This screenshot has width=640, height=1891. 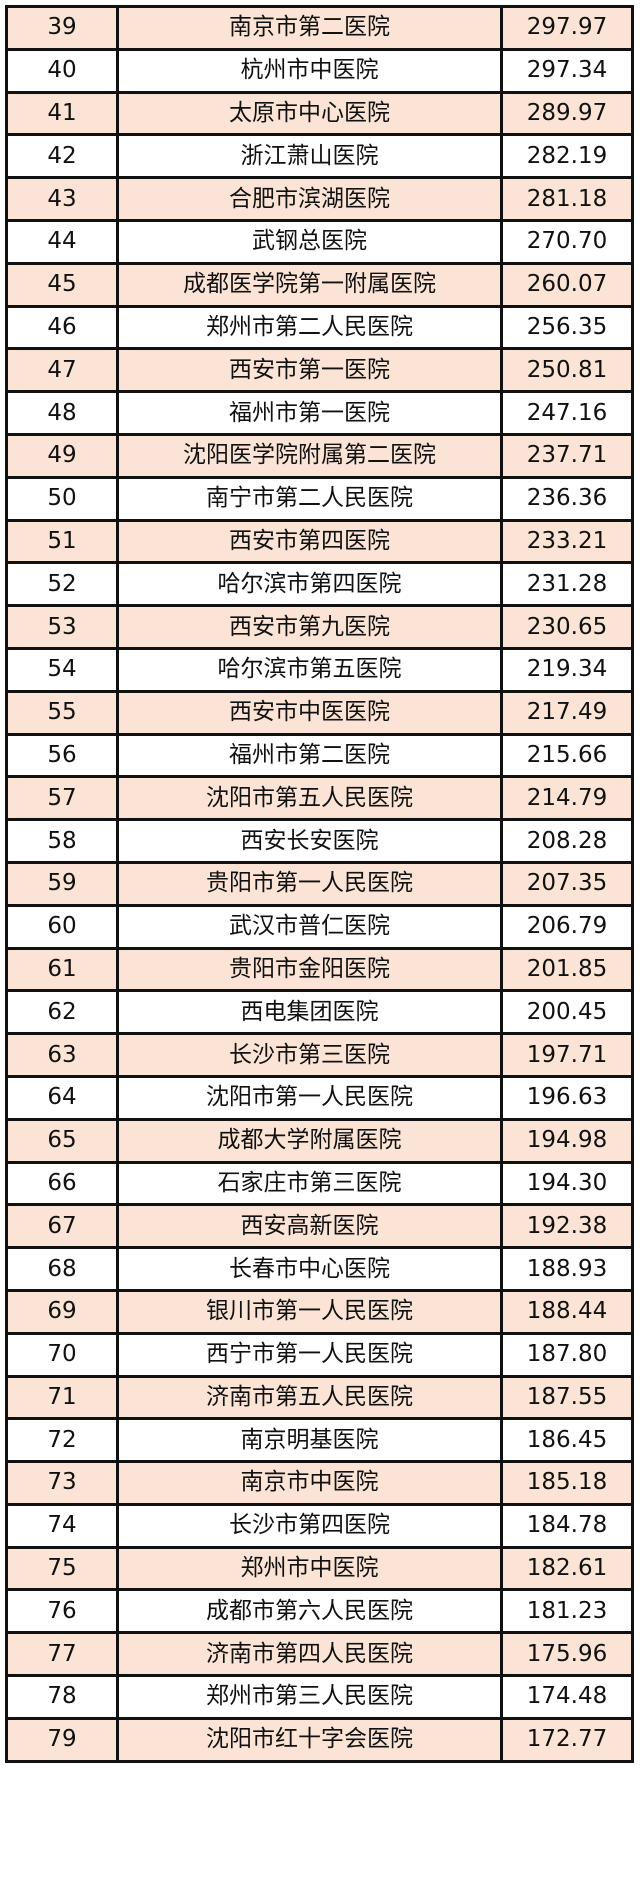 What do you see at coordinates (309, 798) in the screenshot?
I see `hospital-name-cell: 沈阳市第五人民医院` at bounding box center [309, 798].